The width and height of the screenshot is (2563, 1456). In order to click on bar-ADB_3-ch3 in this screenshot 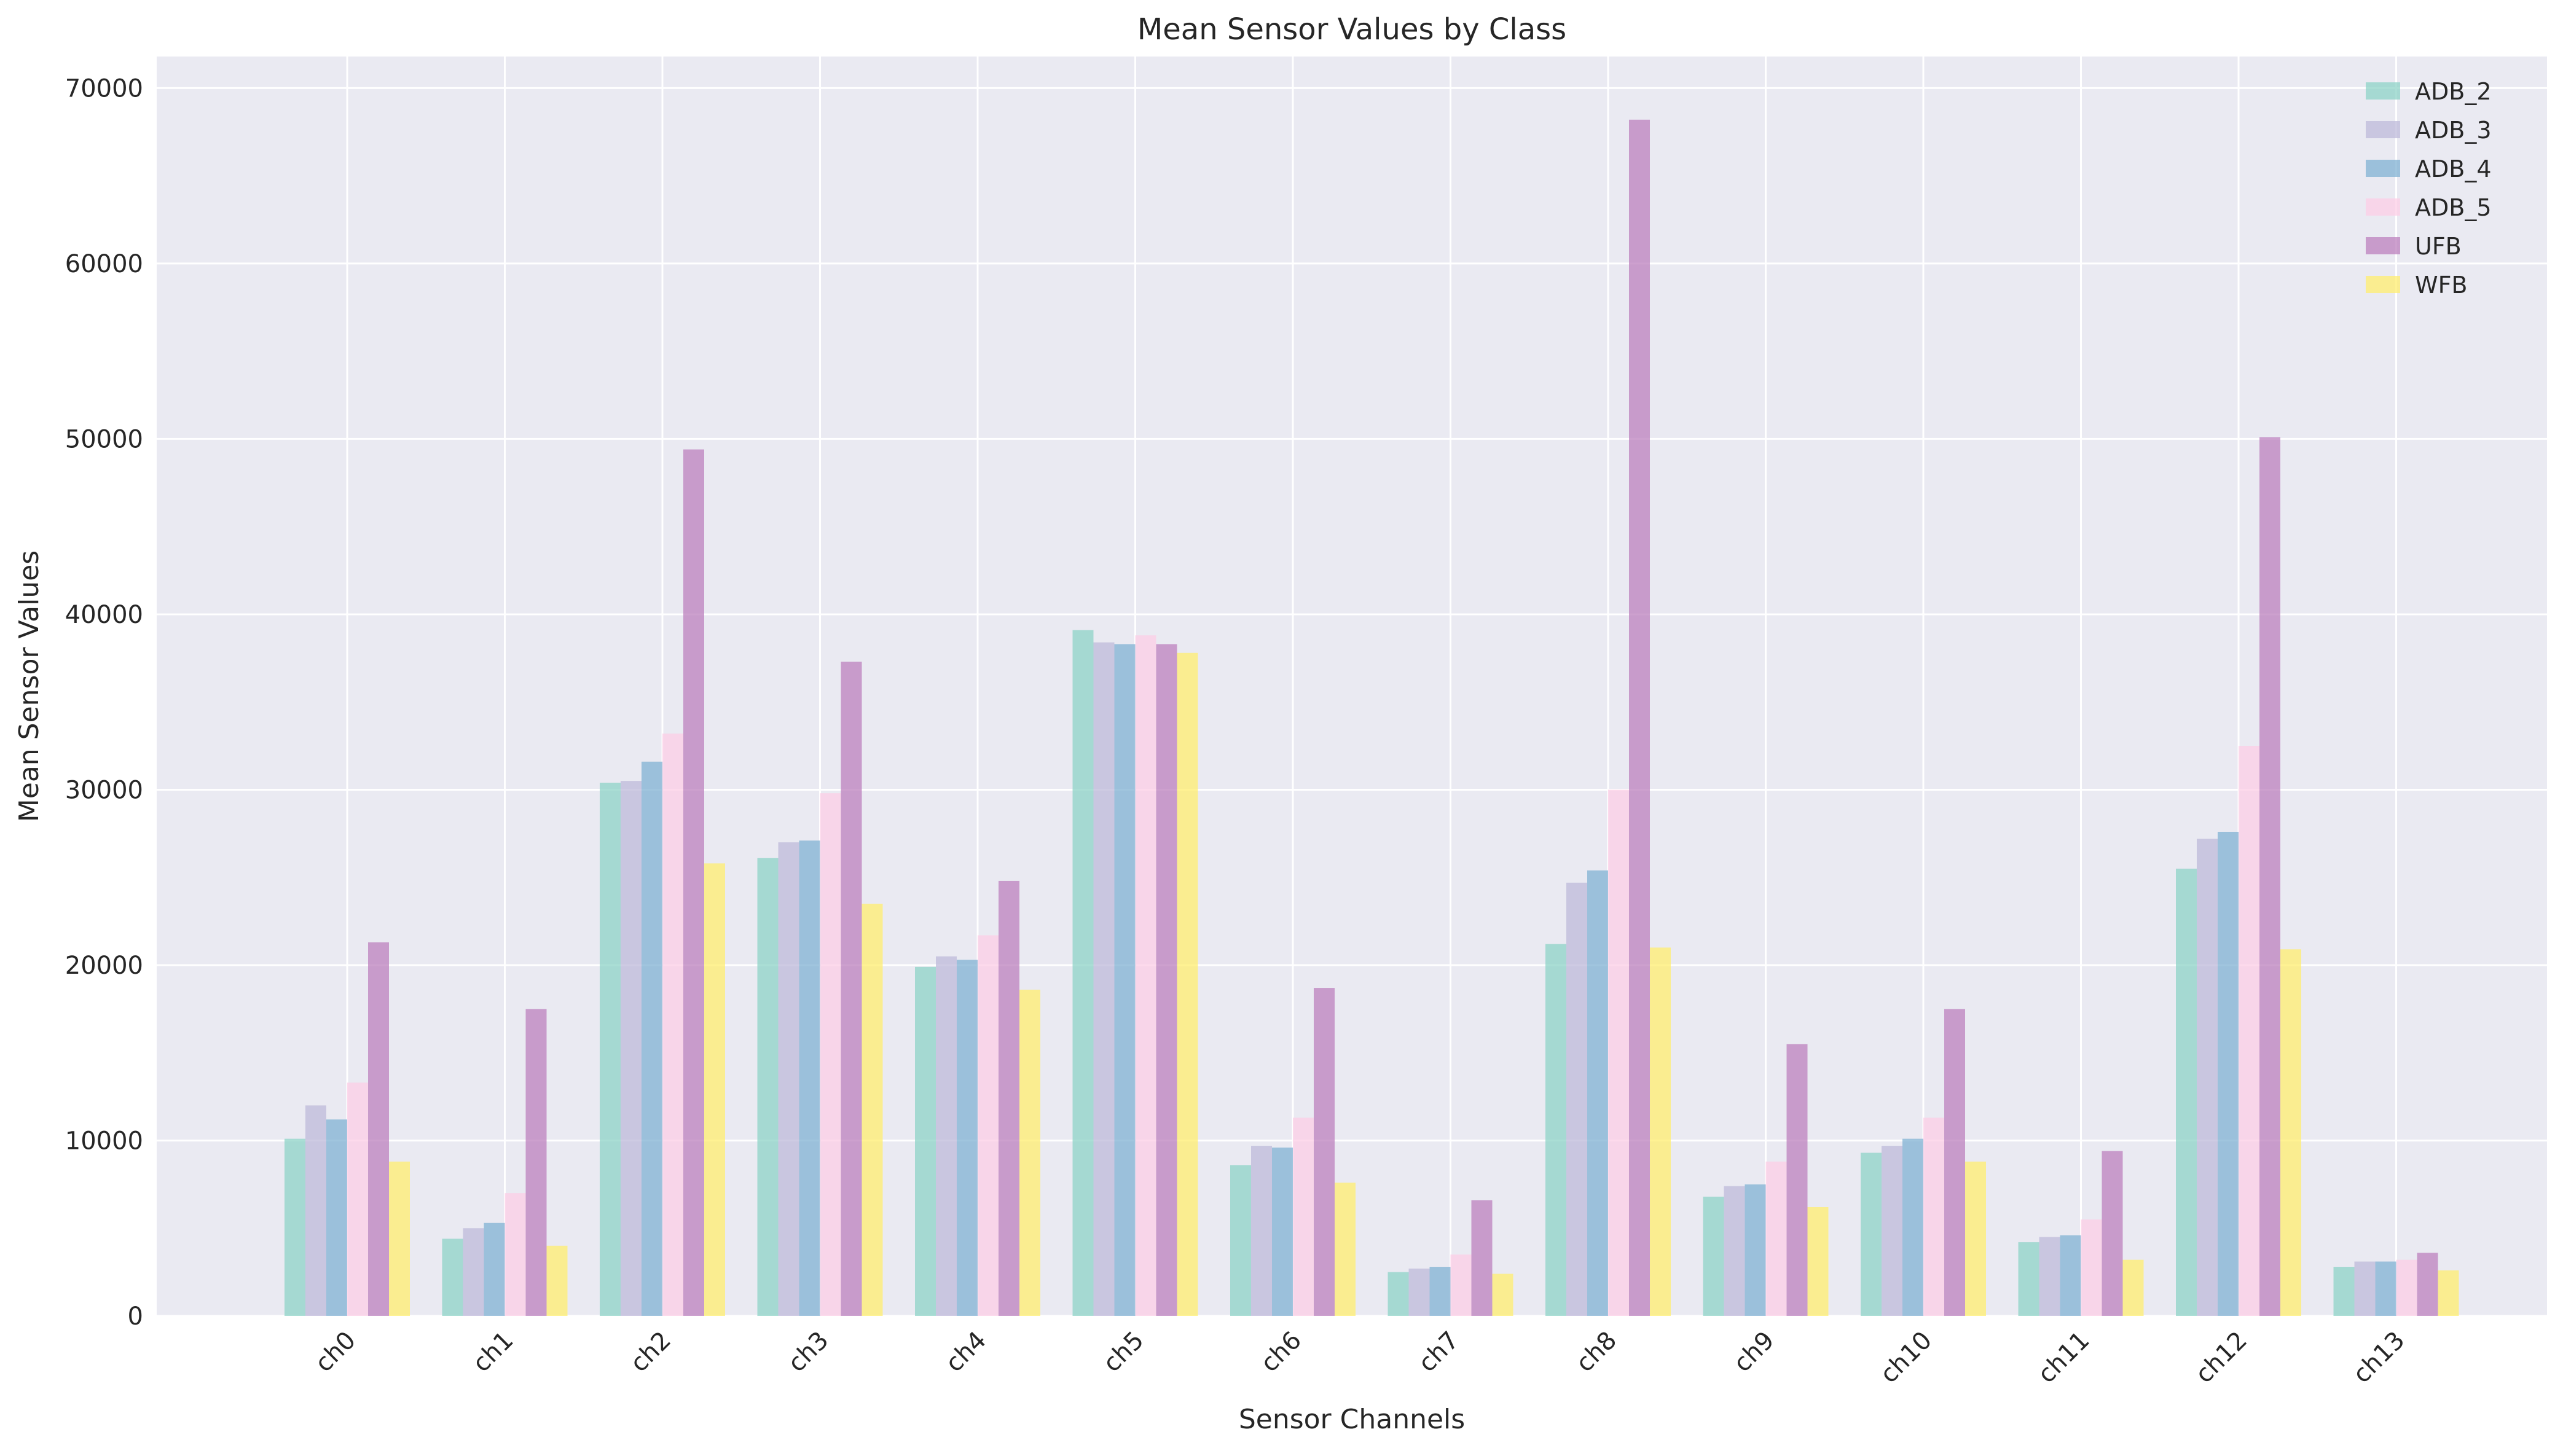, I will do `click(789, 1079)`.